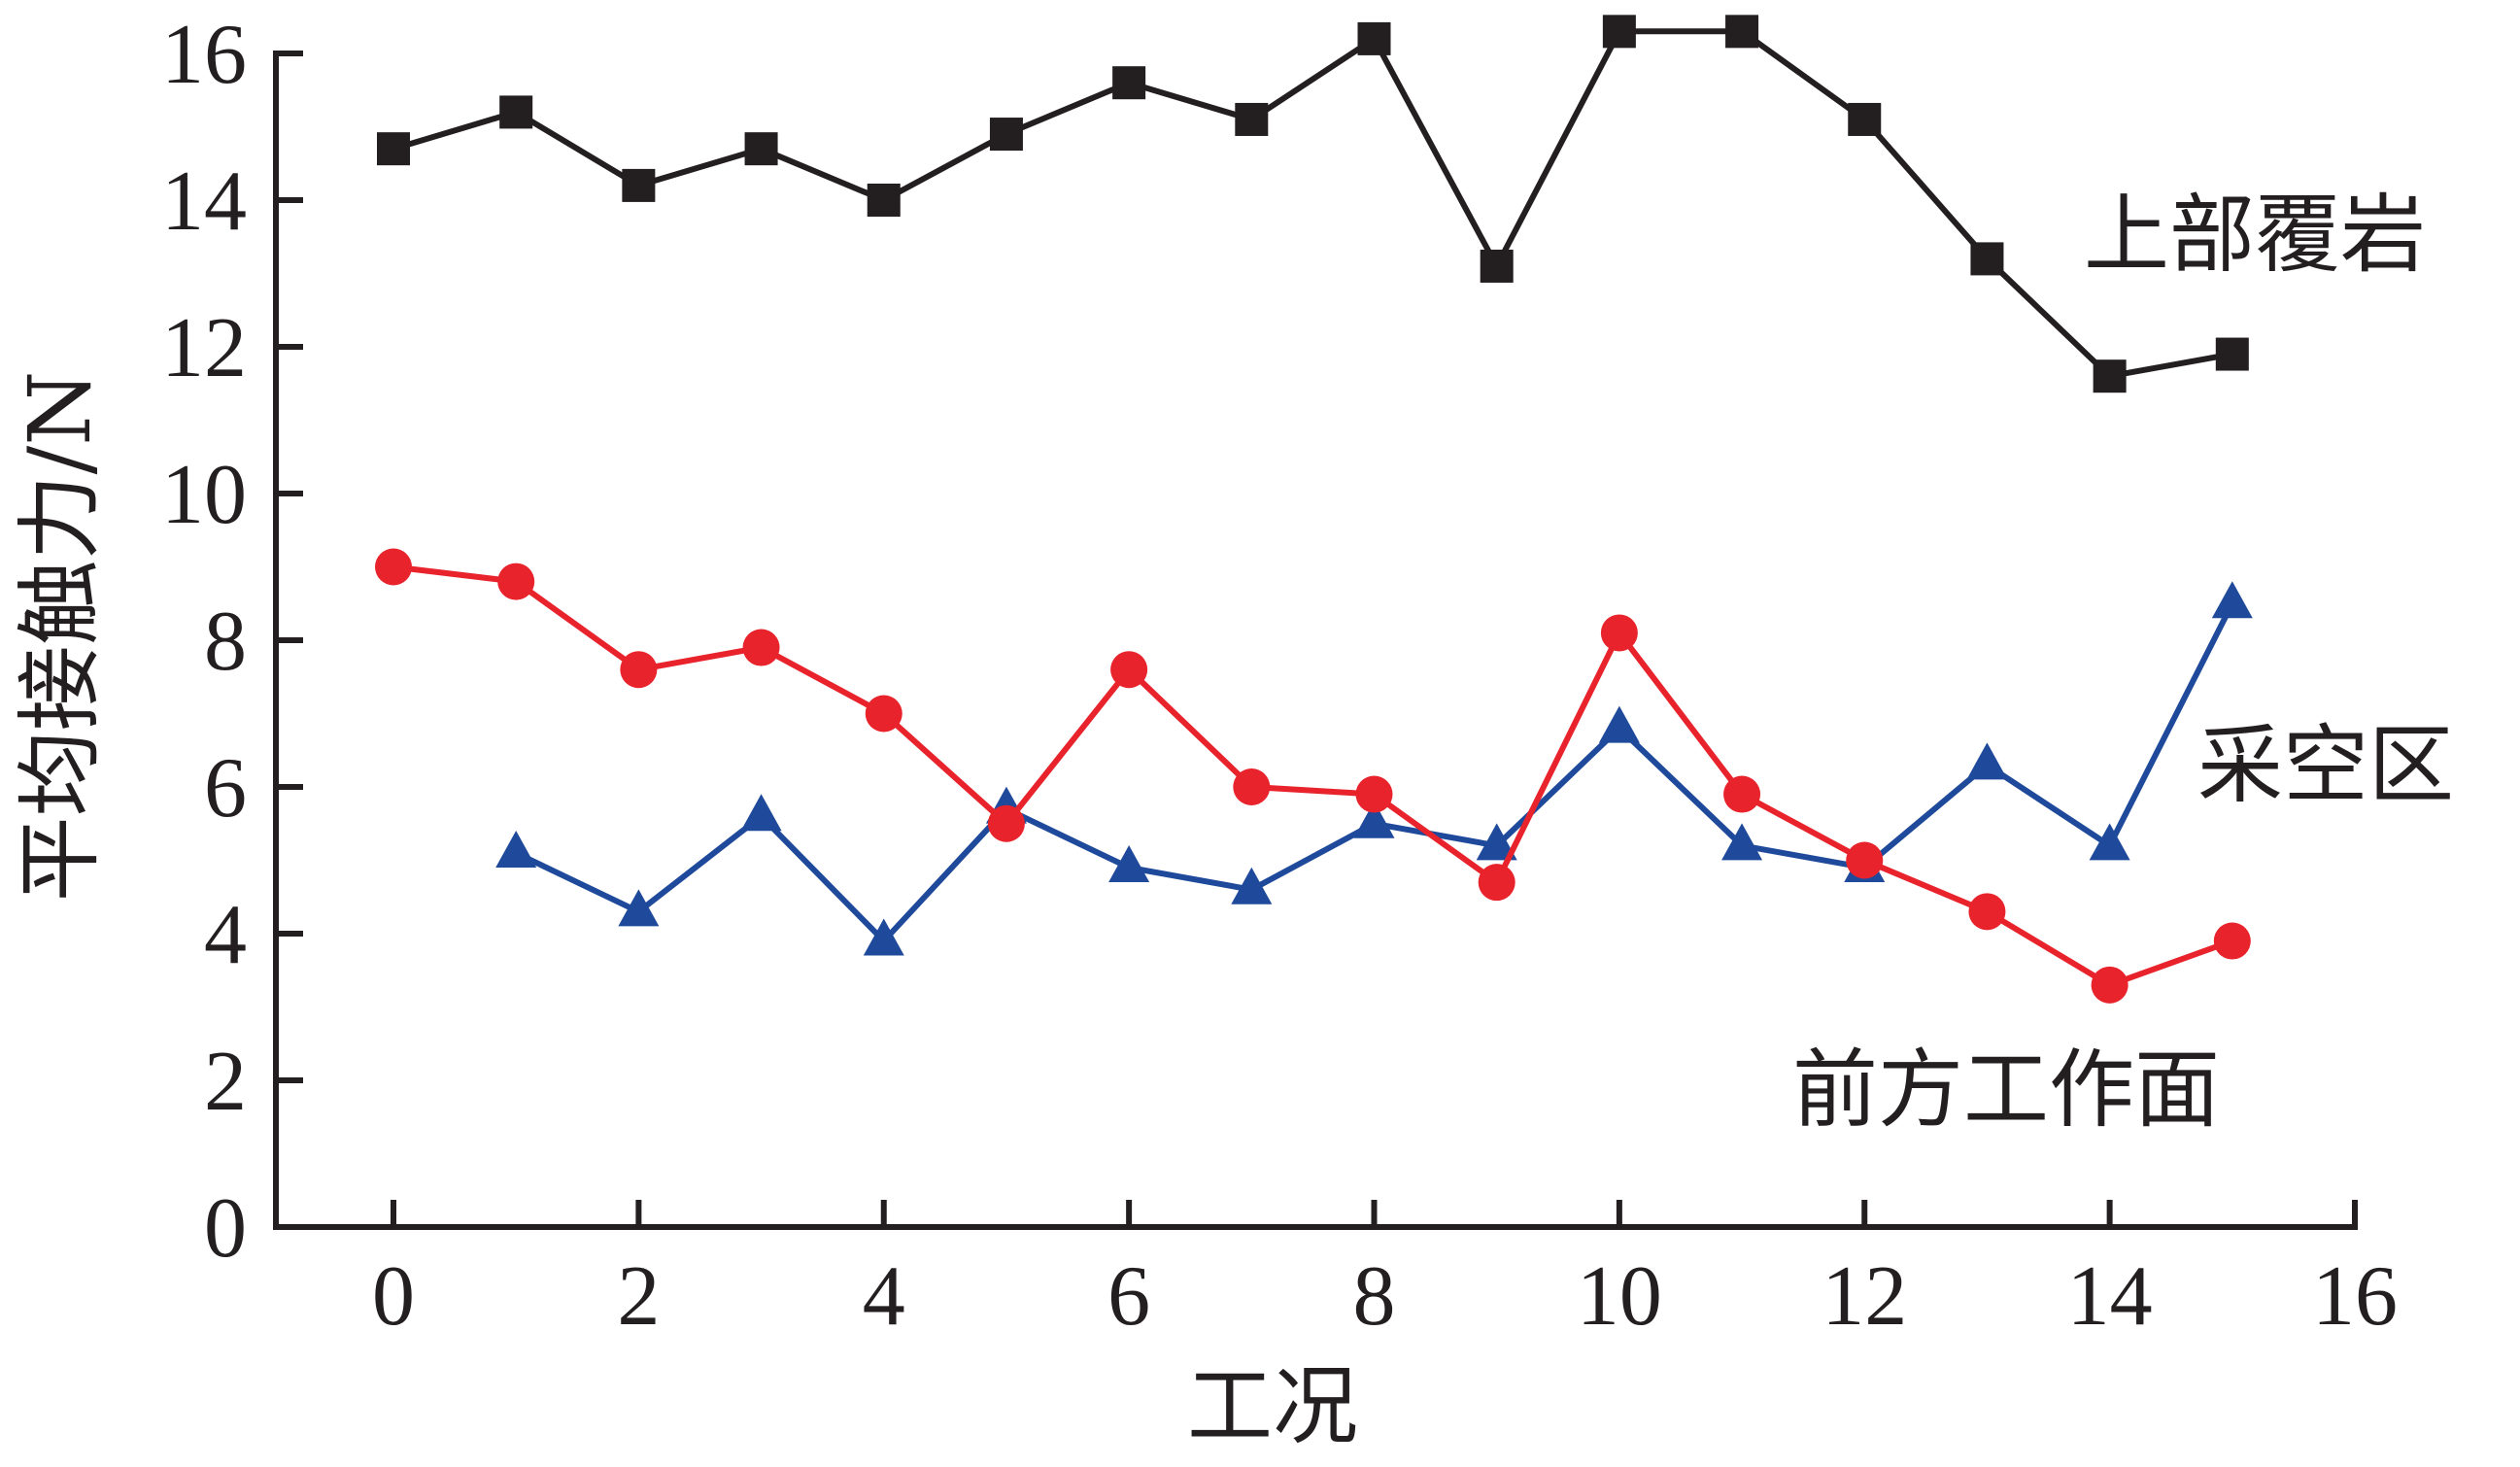 The height and width of the screenshot is (1467, 2520). I want to click on x-ticks: 0 2 4 6 8 10 12 14 16, so click(1385, 1272).